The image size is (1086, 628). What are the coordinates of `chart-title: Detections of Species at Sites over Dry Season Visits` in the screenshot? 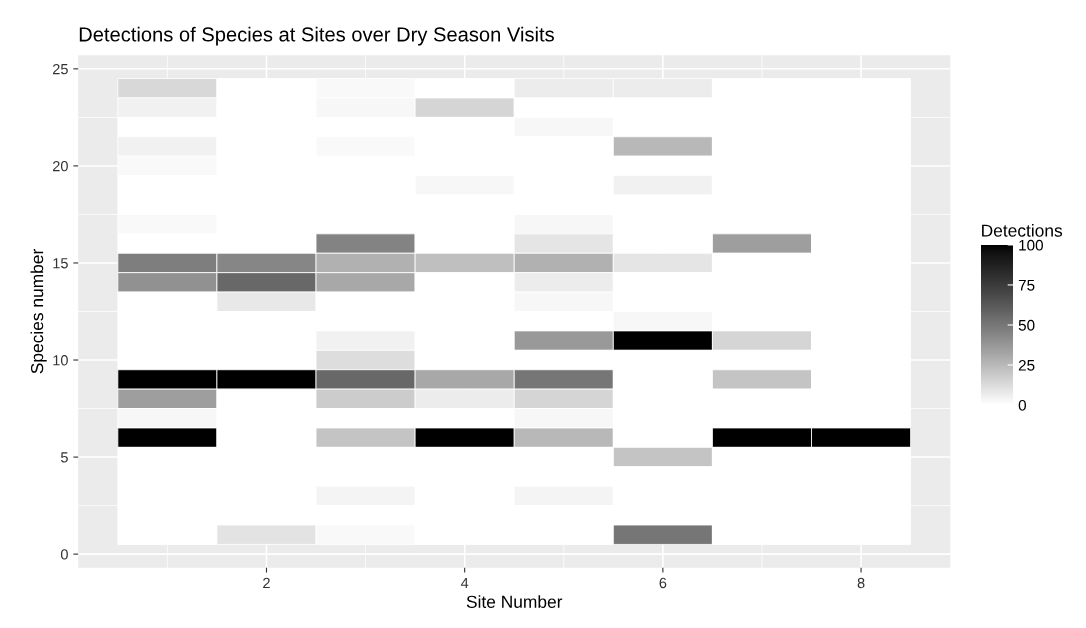 It's located at (316, 36).